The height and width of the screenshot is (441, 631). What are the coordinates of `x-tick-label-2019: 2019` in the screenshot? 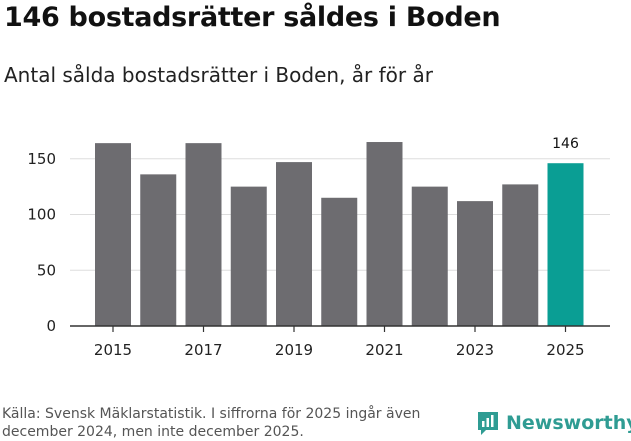 It's located at (294, 350).